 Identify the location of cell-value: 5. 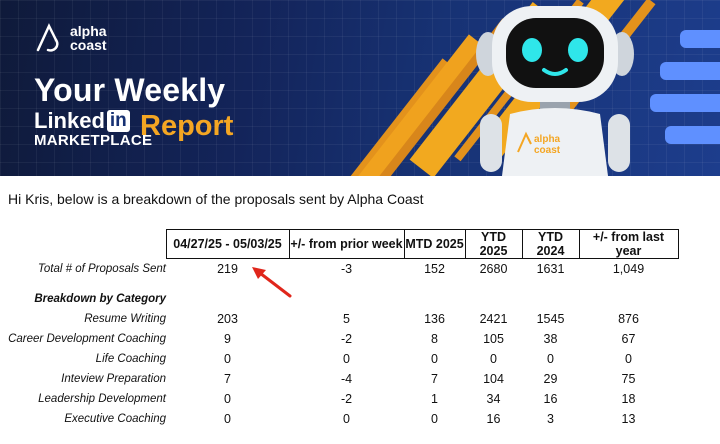
(346, 319).